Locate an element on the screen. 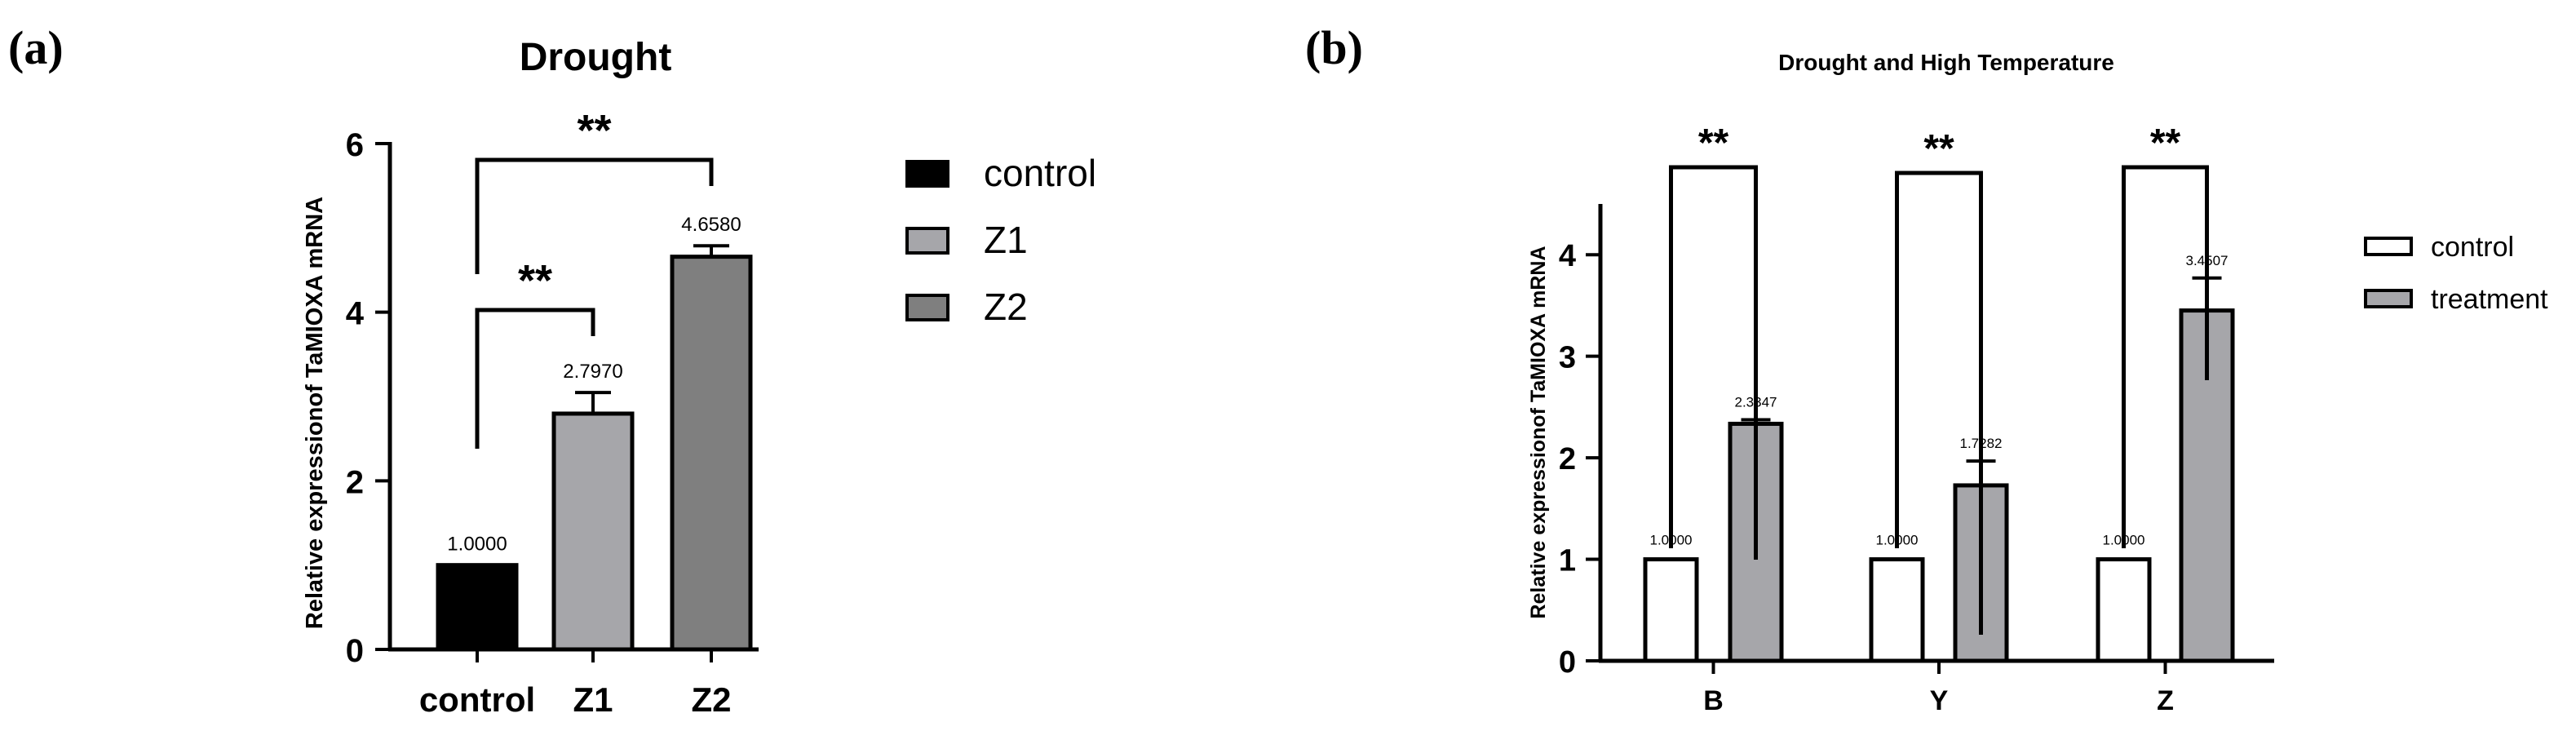 Image resolution: width=2576 pixels, height=731 pixels. x-tick-label: B is located at coordinates (1713, 700).